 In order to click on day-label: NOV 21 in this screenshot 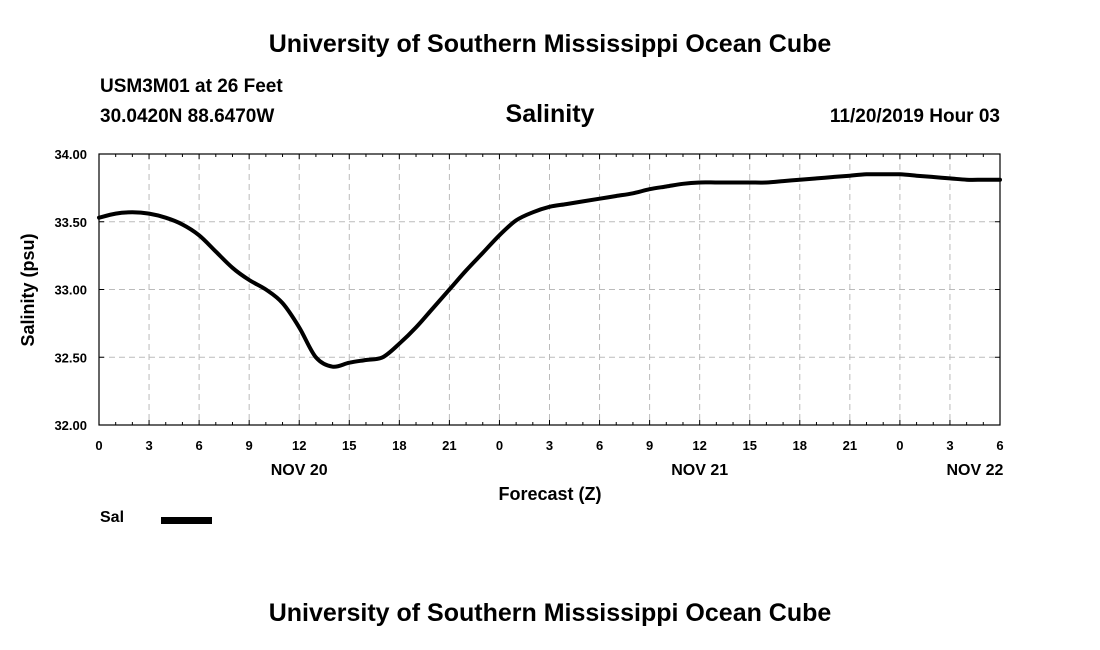, I will do `click(699, 470)`.